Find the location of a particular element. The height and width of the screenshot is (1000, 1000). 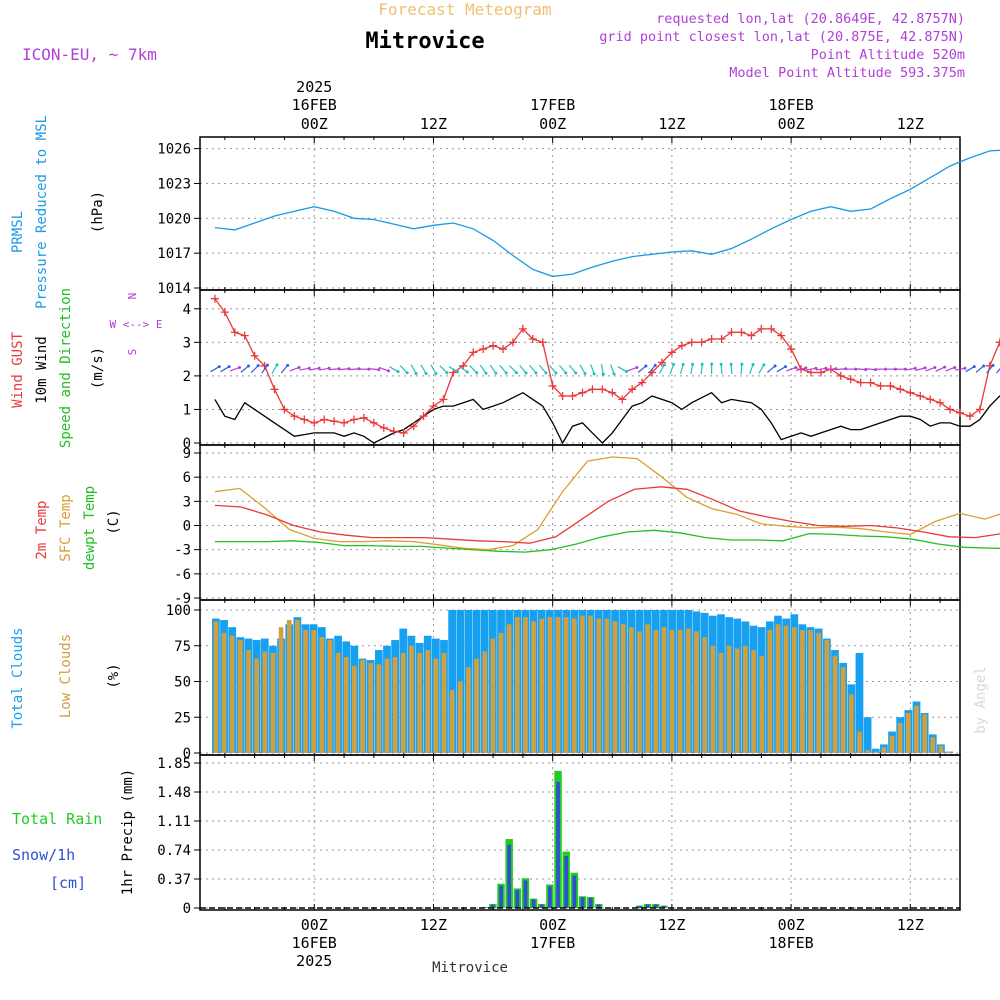

temp2m-line is located at coordinates (607, 515).